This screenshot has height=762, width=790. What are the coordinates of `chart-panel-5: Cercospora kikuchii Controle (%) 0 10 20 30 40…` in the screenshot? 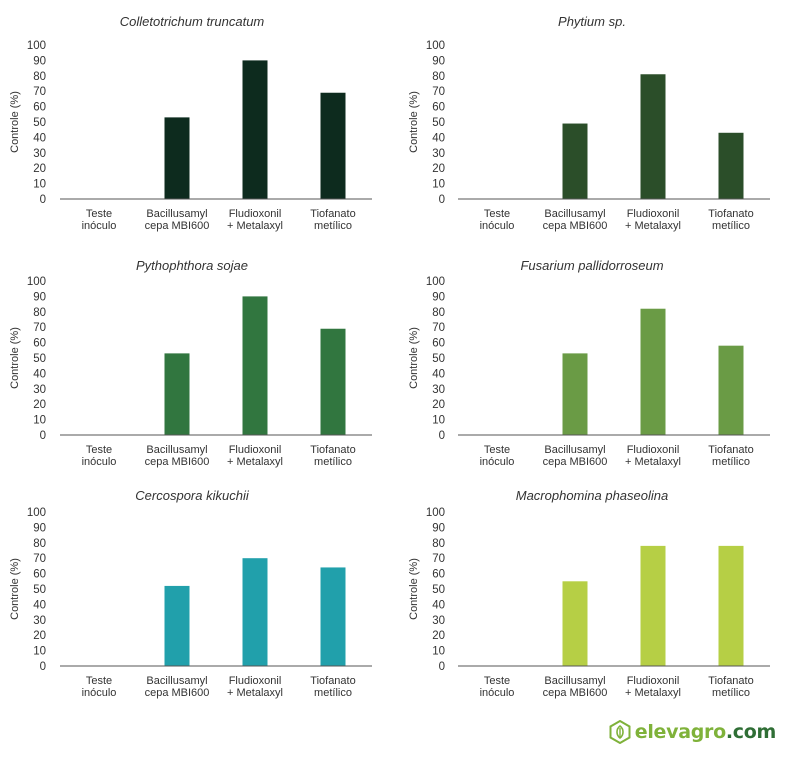 It's located at (190, 593).